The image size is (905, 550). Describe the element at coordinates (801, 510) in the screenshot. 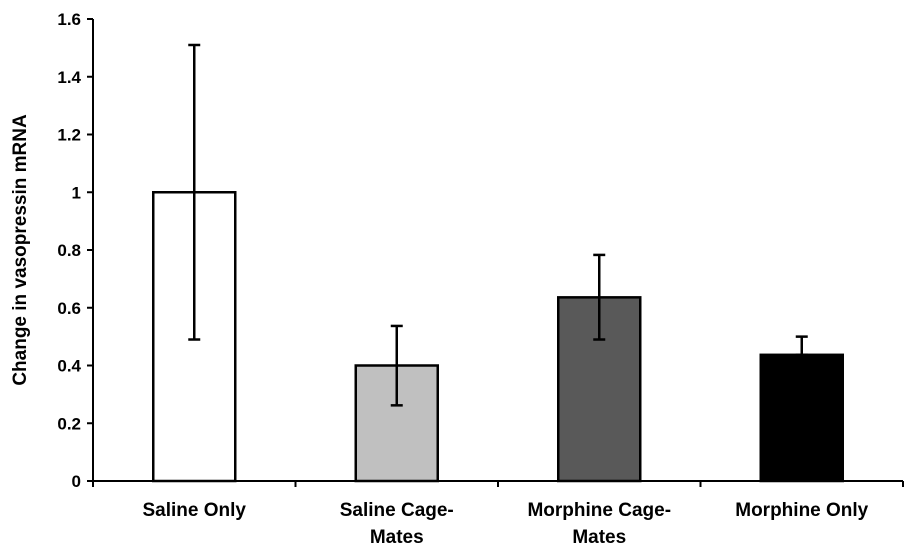

I see `category-label: Morphine Only` at that location.